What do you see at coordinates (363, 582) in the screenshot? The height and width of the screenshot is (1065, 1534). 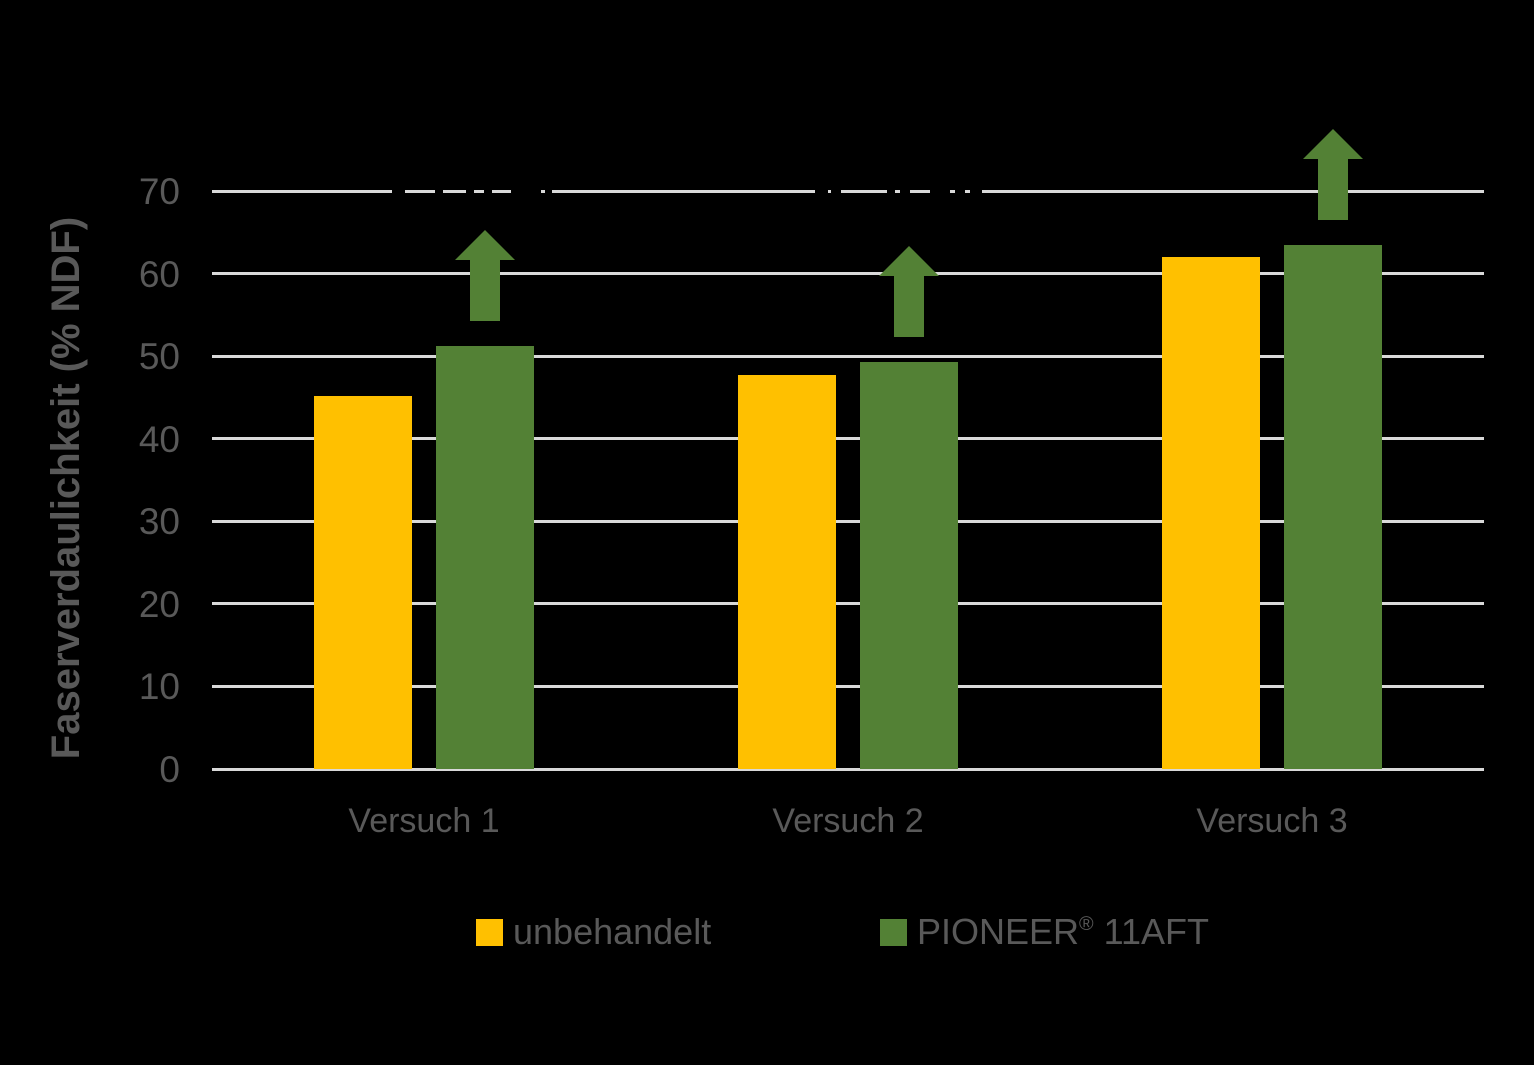 I see `bar-versuch-1-unbehandelt` at bounding box center [363, 582].